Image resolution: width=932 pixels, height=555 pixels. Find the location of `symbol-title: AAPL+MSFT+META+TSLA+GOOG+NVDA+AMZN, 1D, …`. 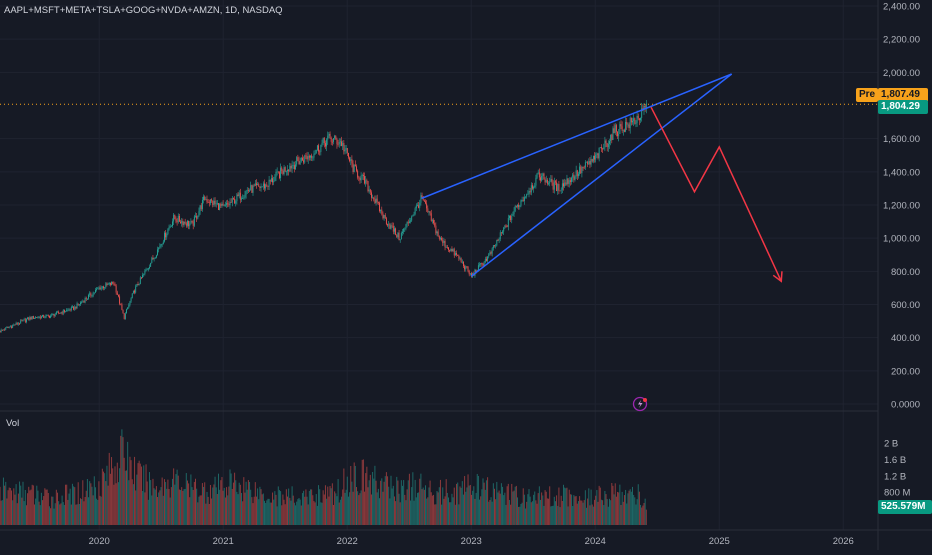

symbol-title: AAPL+MSFT+META+TSLA+GOOG+NVDA+AMZN, 1D, … is located at coordinates (143, 10).